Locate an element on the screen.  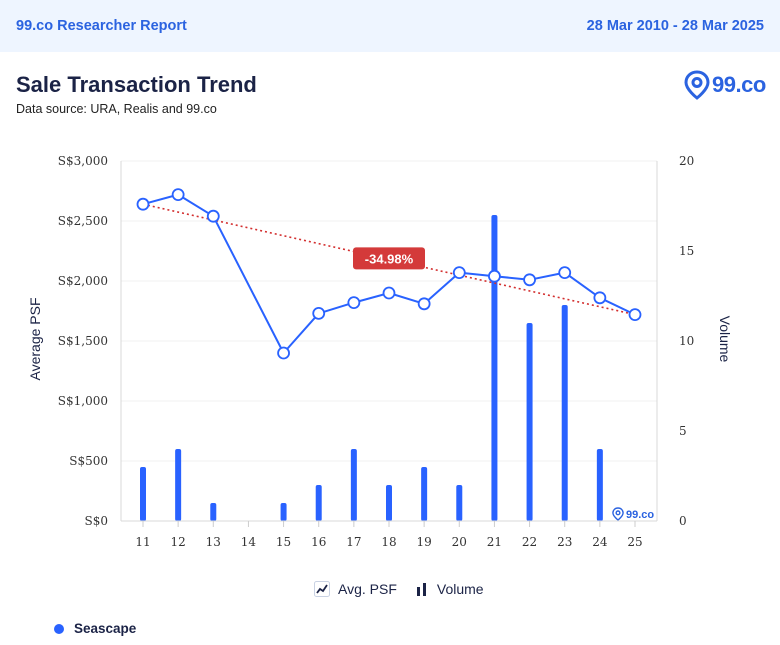
report-brand: 99.co Researcher Report is located at coordinates (101, 26).